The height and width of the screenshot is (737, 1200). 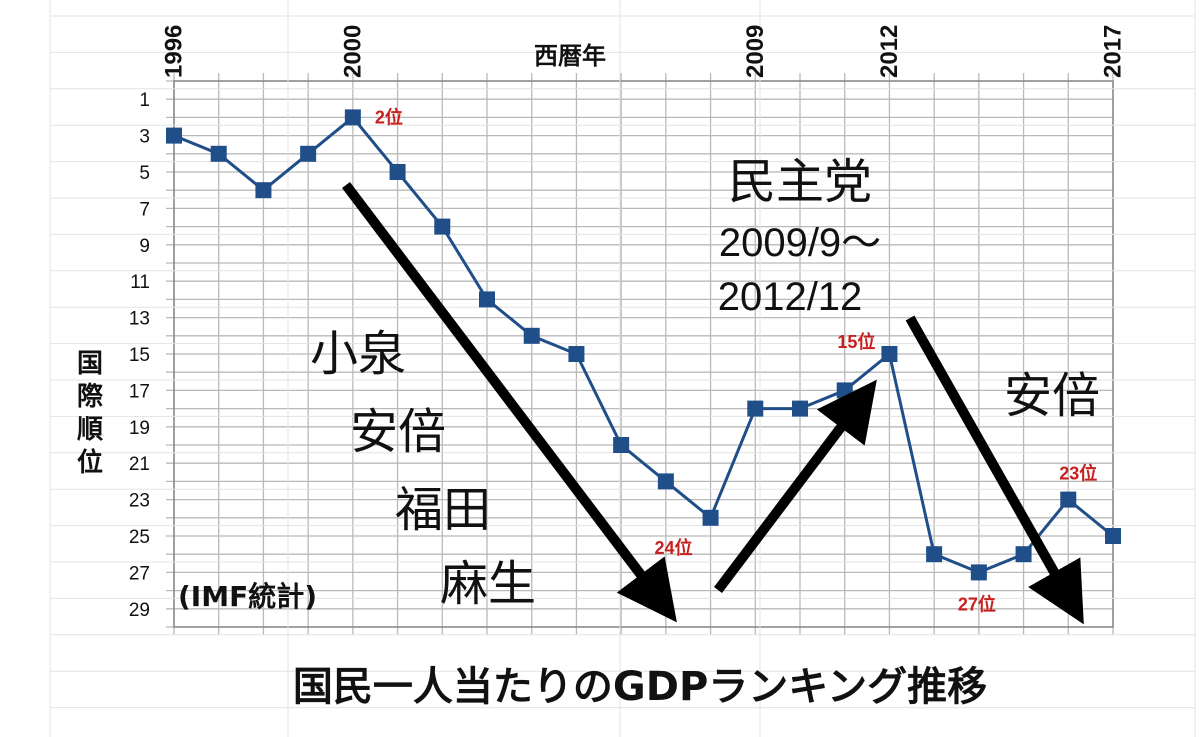 I want to click on y-tick-label: 7, so click(x=144, y=209).